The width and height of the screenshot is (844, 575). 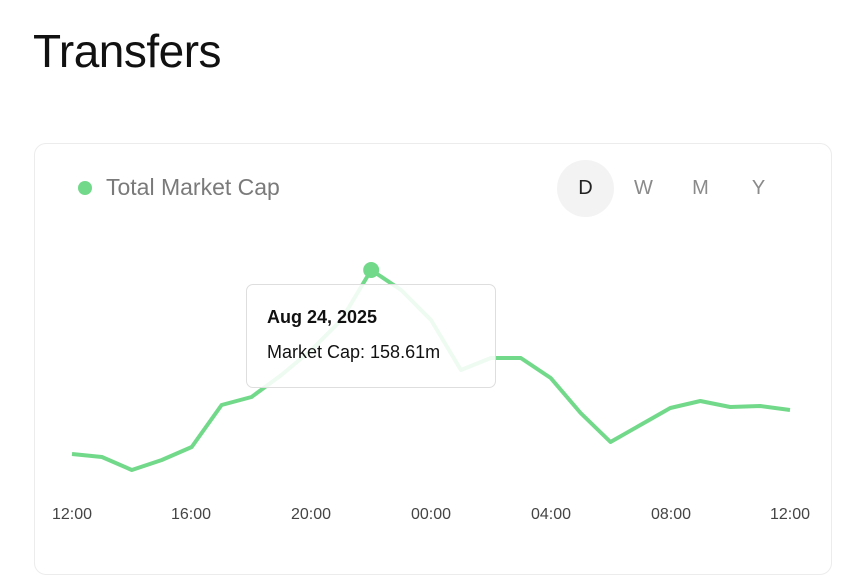 What do you see at coordinates (322, 317) in the screenshot?
I see `tooltip-date: Aug 24, 2025` at bounding box center [322, 317].